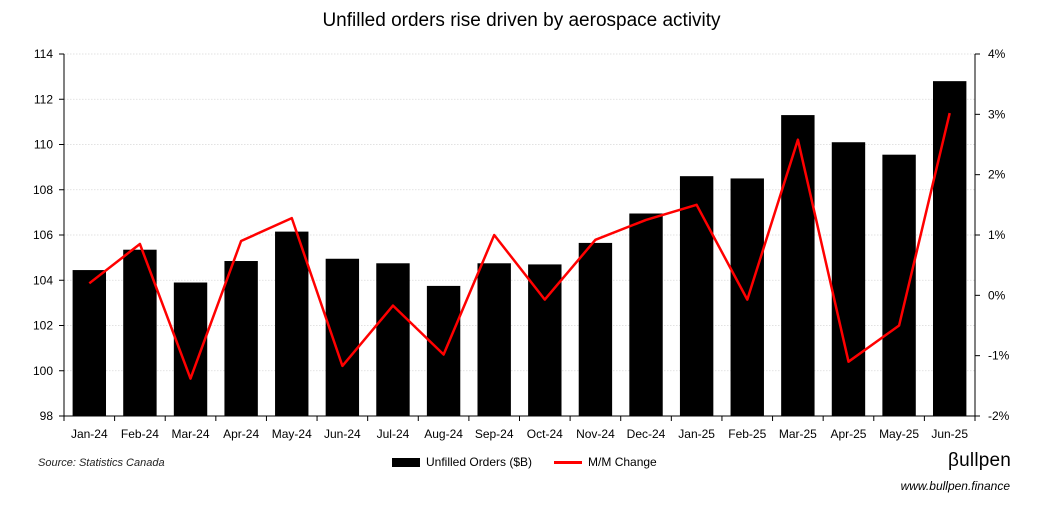  I want to click on source-note: Source: Statistics Canada, so click(101, 463).